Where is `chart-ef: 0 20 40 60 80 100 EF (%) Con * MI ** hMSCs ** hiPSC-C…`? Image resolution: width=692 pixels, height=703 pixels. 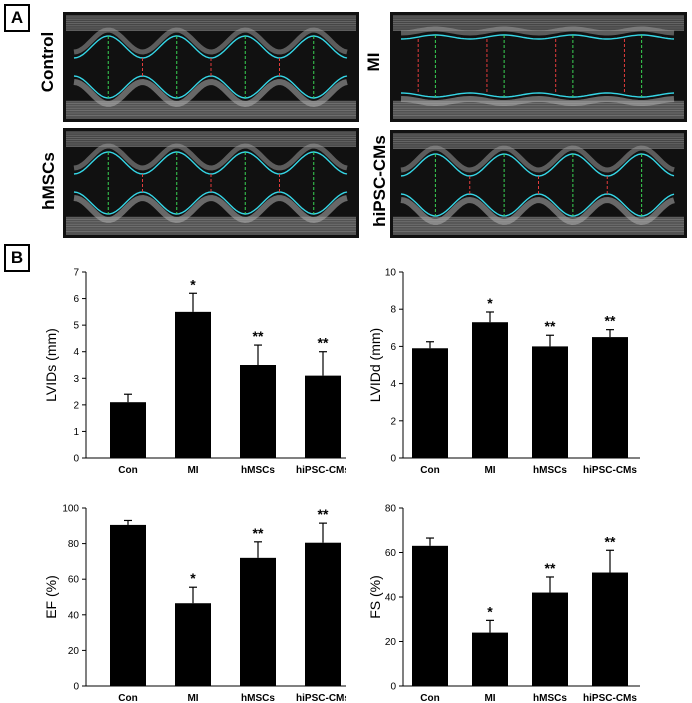
chart-ef: 0 20 40 60 80 100 EF (%) Con * MI ** hMSCs ** hiPSC-C… is located at coordinates (194, 603).